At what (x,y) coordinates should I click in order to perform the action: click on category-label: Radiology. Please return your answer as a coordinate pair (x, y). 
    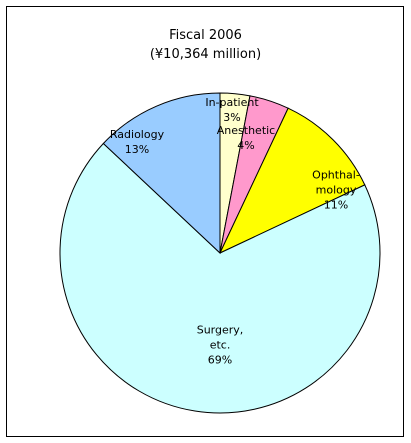
    Looking at the image, I should click on (137, 134).